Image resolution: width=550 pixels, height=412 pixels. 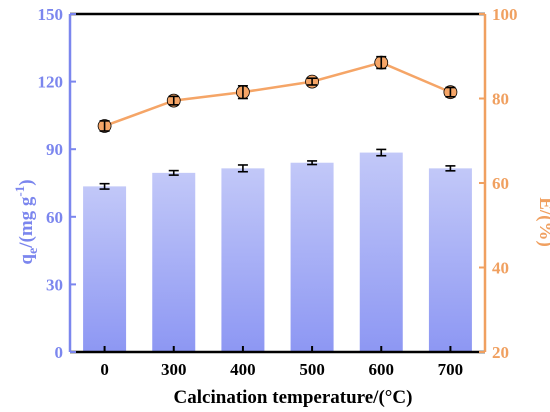 I want to click on y-tick-label-30: 30, so click(x=54, y=284).